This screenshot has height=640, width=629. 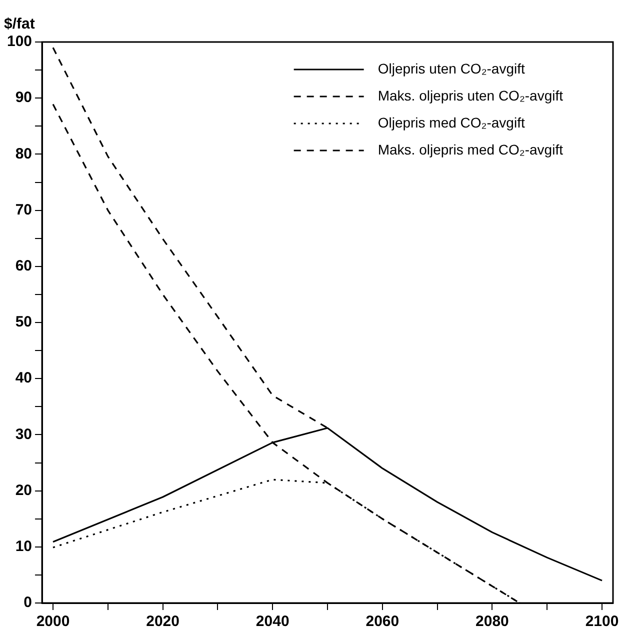 I want to click on y-tick-label: 80, so click(x=23, y=153).